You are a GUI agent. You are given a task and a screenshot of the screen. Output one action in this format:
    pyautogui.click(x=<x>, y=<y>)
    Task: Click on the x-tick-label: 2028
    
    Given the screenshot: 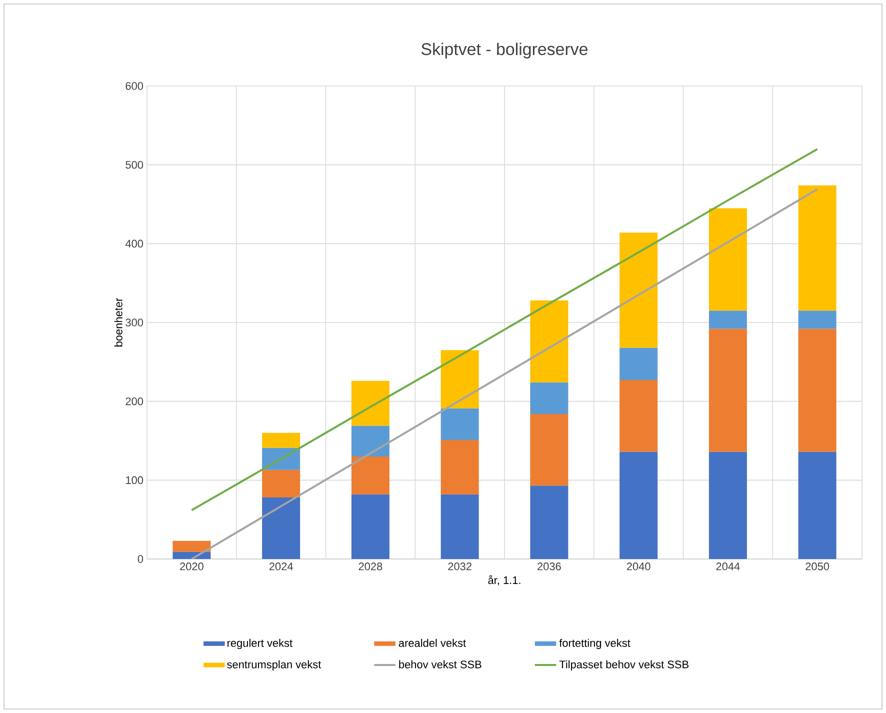 What is the action you would take?
    pyautogui.click(x=370, y=566)
    